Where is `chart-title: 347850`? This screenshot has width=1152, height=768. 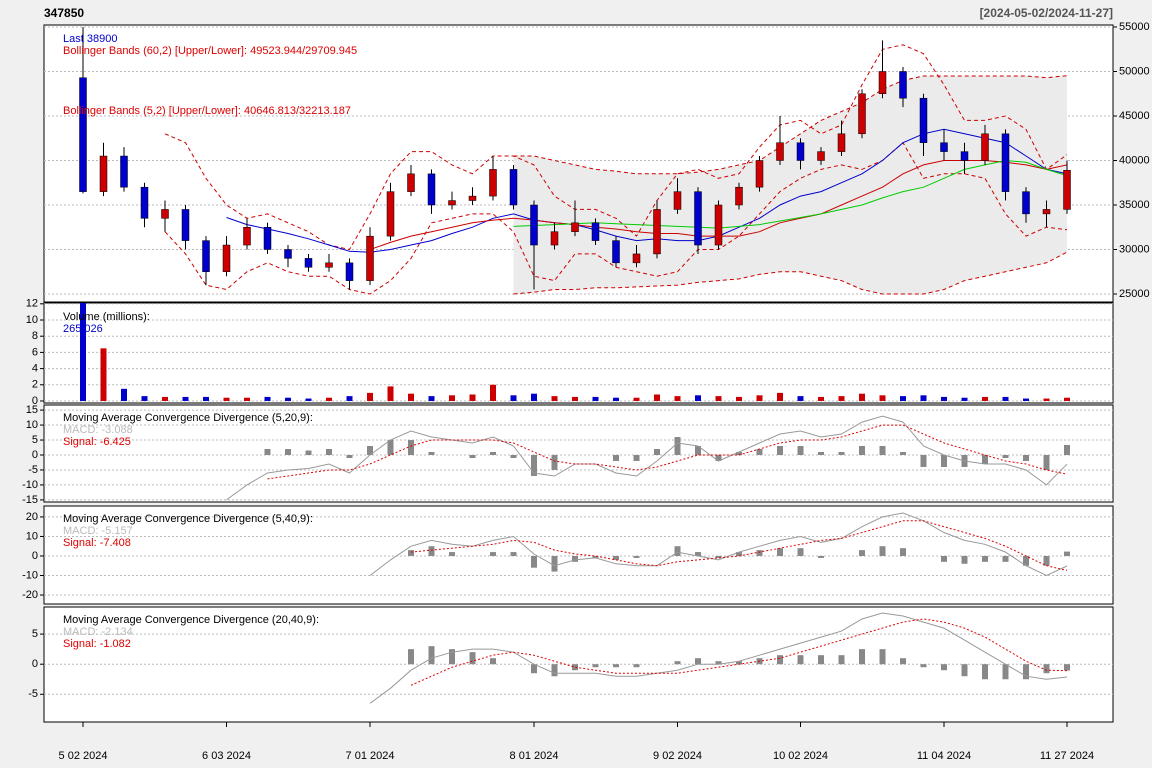 chart-title: 347850 is located at coordinates (64, 13).